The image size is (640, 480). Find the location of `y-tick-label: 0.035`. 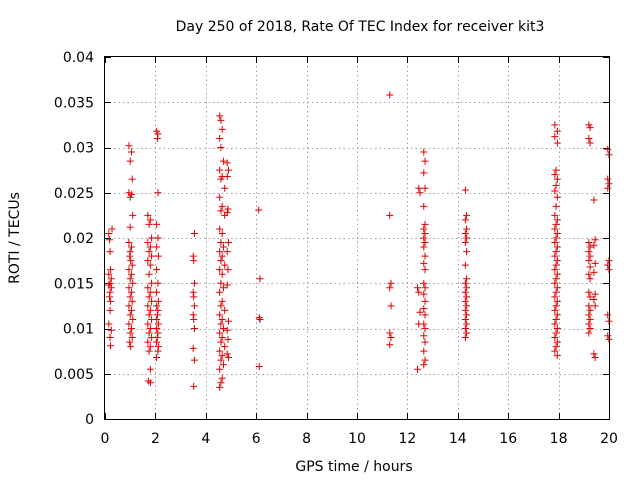

y-tick-label: 0.035 is located at coordinates (74, 103).